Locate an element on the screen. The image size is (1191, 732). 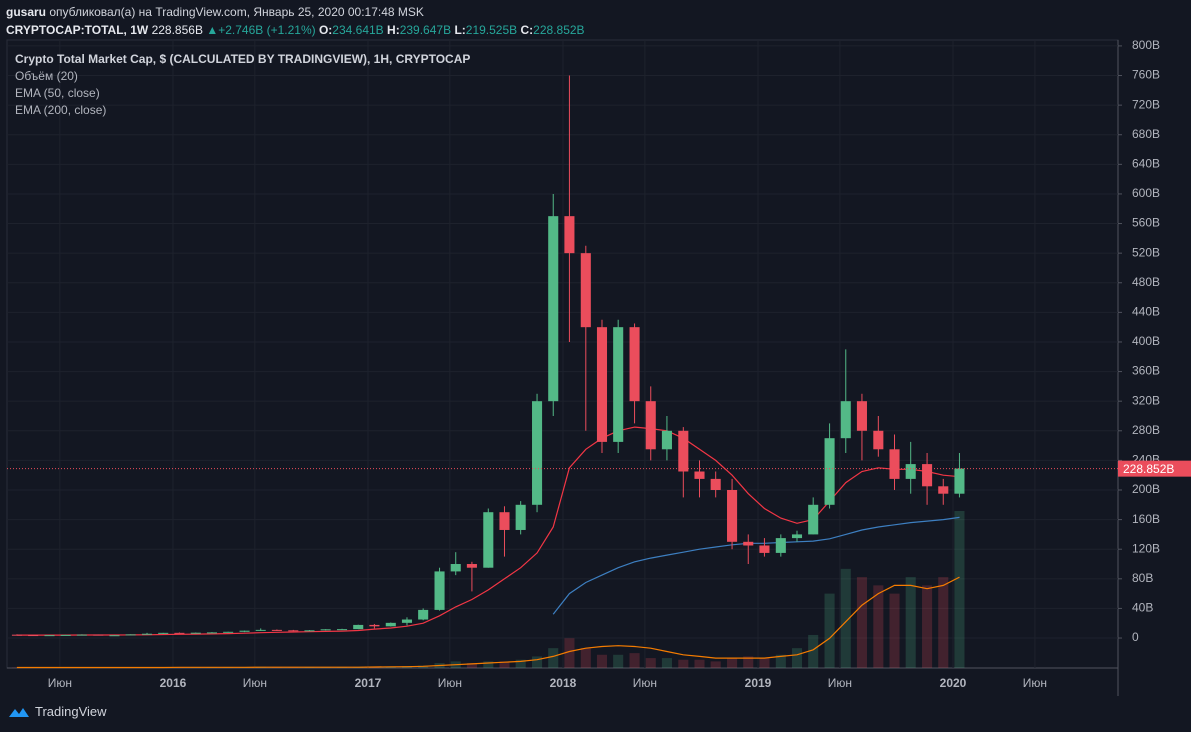
last-price-label: 228.852B is located at coordinates (1148, 469).